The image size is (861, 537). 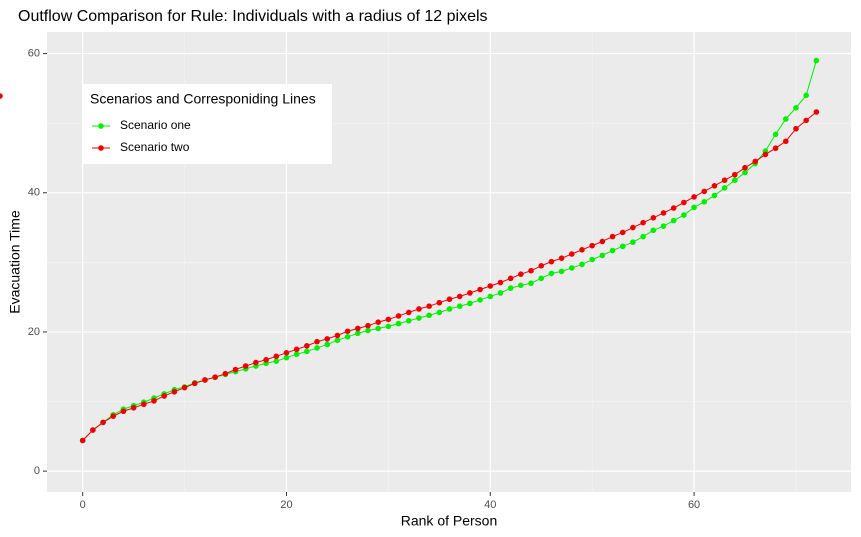 What do you see at coordinates (155, 125) in the screenshot?
I see `legend-label: Scenario one` at bounding box center [155, 125].